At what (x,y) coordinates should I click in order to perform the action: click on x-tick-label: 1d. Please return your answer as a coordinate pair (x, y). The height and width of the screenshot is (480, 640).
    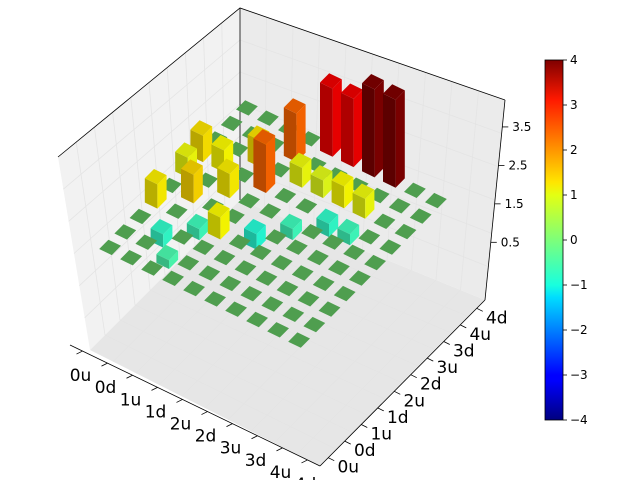
    Looking at the image, I should click on (156, 412).